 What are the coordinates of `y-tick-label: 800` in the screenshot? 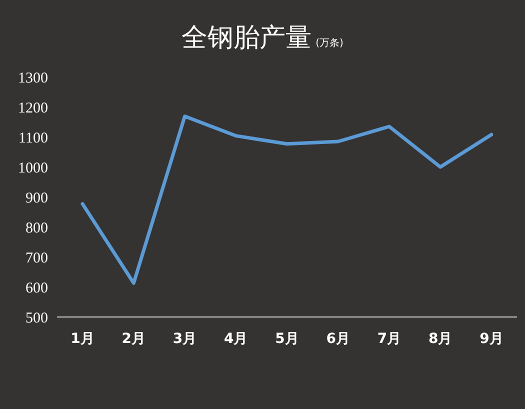 It's located at (37, 228).